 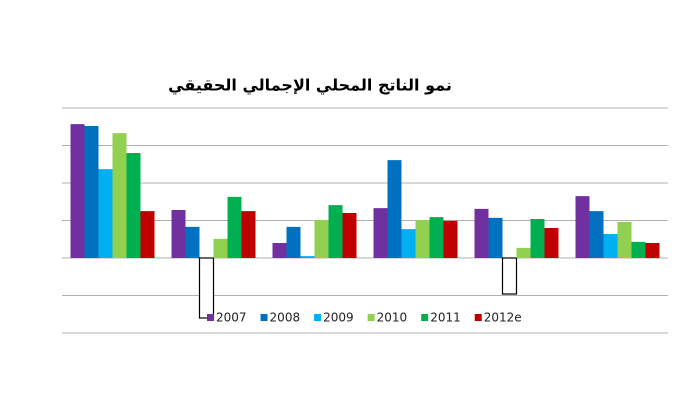 I want to click on legend-label: 2008, so click(x=285, y=318).